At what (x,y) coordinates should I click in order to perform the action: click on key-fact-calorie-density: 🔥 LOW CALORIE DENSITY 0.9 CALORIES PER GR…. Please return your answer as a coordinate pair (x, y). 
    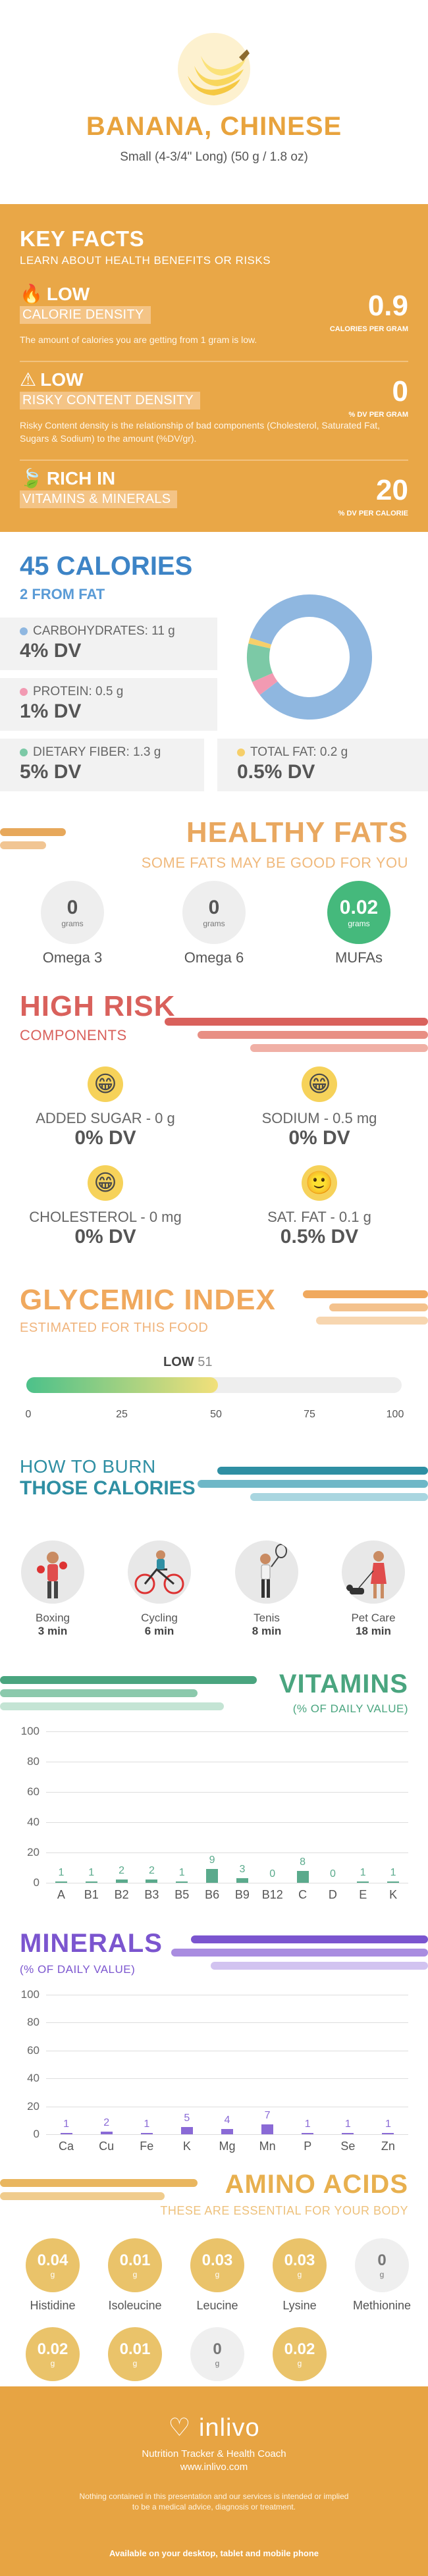
    Looking at the image, I should click on (214, 314).